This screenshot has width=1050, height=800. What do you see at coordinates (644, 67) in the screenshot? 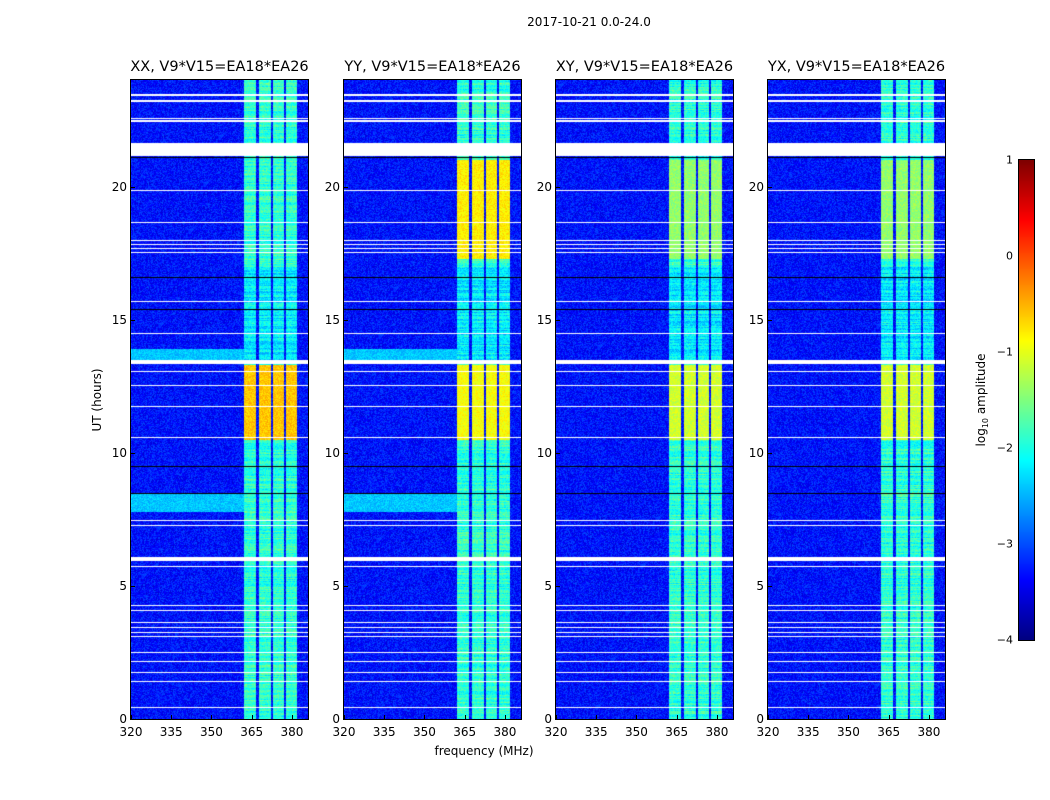
I see `panel-title: XY, V9*V15=EA18*EA26` at bounding box center [644, 67].